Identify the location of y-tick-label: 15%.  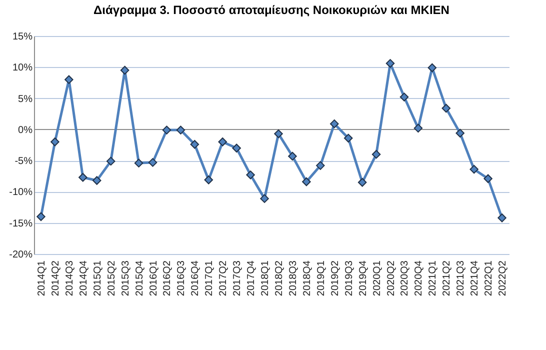
(22, 37).